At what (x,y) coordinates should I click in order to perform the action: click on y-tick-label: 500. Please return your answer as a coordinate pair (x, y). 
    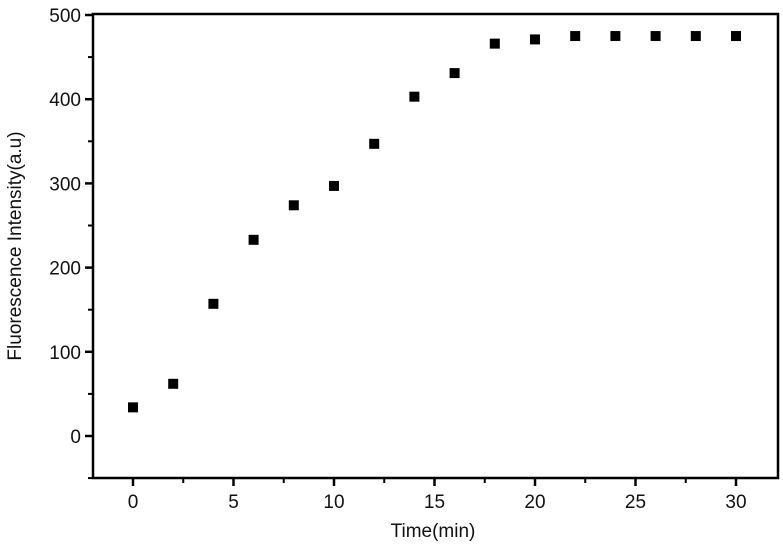
    Looking at the image, I should click on (65, 16).